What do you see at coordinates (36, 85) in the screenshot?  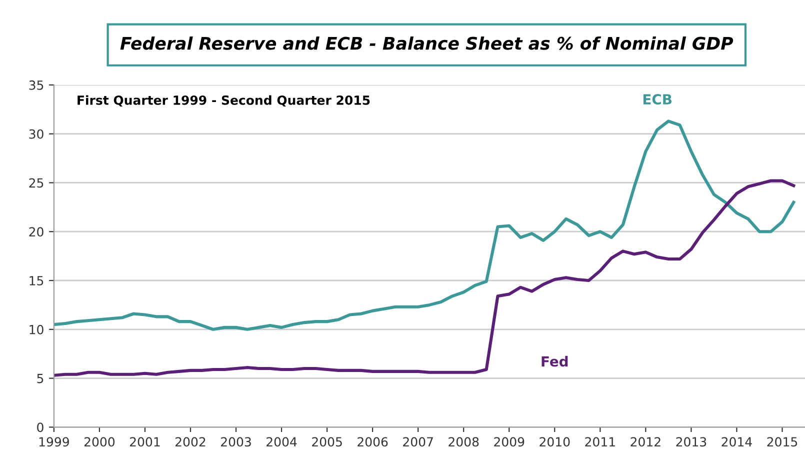 I see `y-tick-label: 35` at bounding box center [36, 85].